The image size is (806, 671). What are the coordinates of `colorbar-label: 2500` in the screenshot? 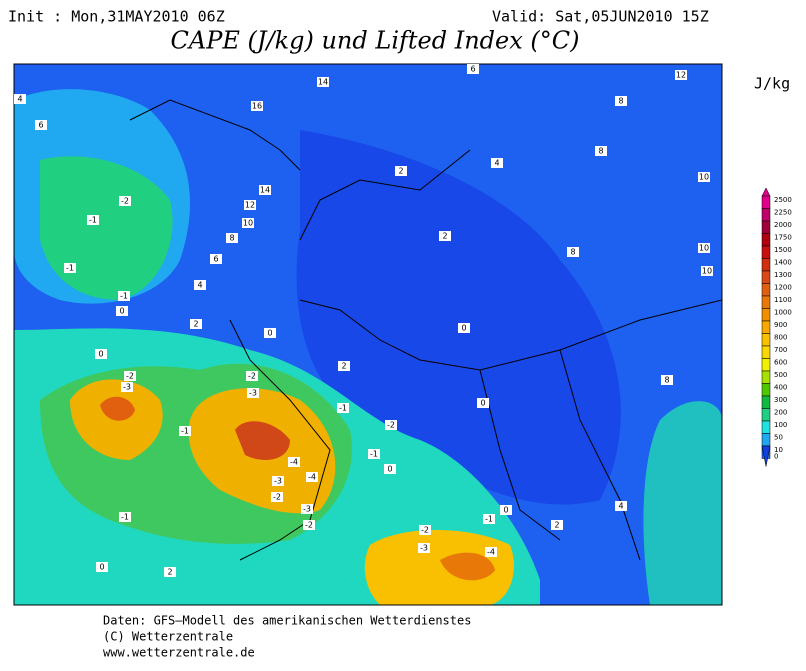 It's located at (783, 200).